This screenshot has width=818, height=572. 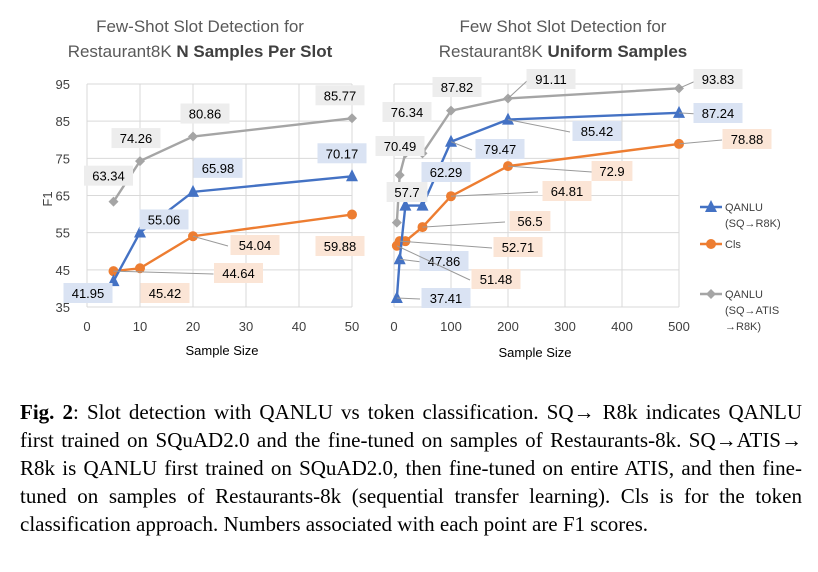 I want to click on chart-right-label-atis-5-group: 91.11, so click(x=541, y=84).